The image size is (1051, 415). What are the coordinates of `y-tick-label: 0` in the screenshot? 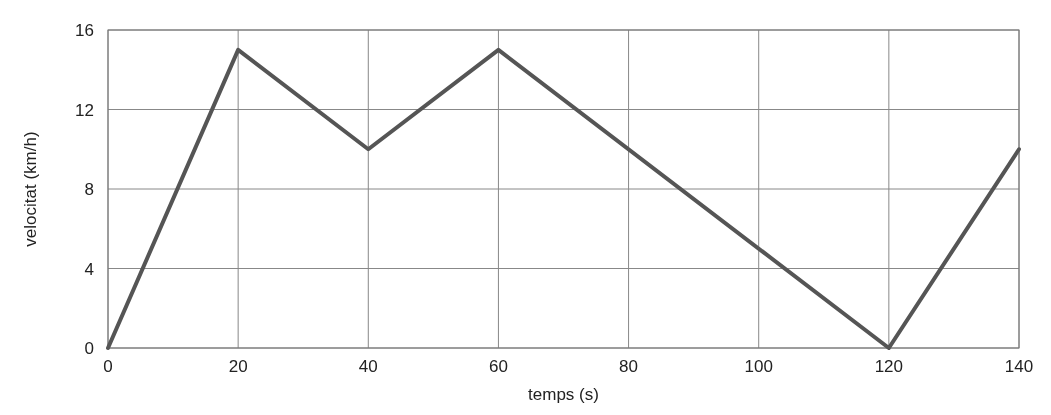 It's located at (89, 348).